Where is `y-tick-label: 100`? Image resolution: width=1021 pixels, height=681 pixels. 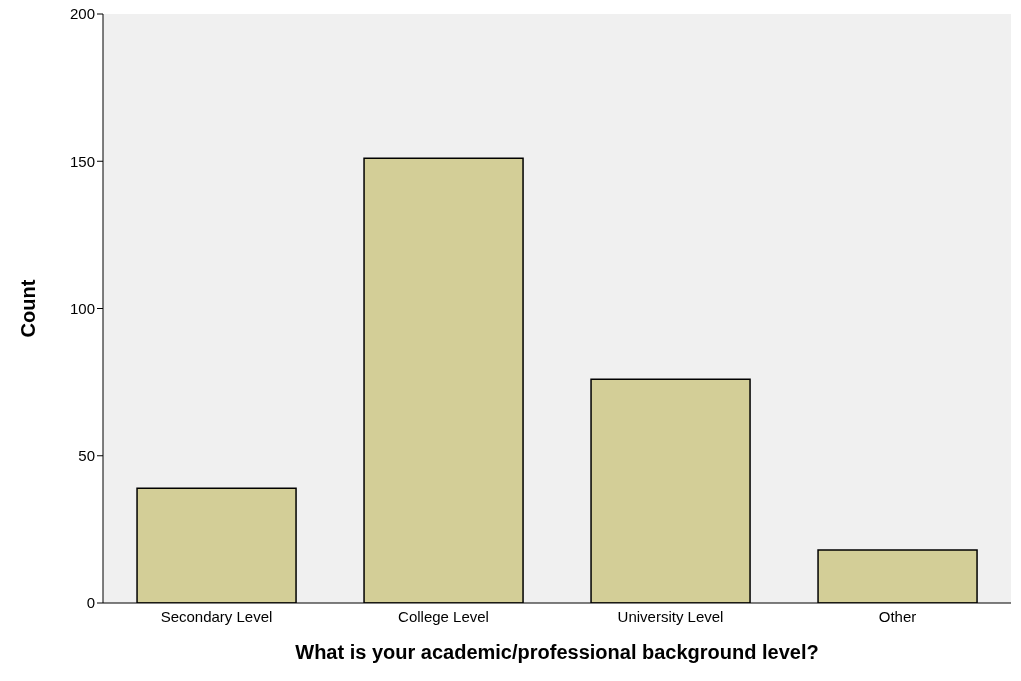
y-tick-label: 100 is located at coordinates (82, 308).